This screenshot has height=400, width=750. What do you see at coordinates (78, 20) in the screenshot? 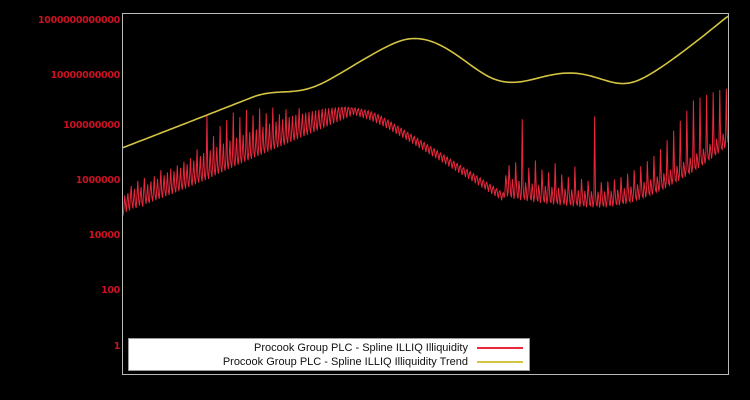
I see `y-tick-label: 1000000000000` at bounding box center [78, 20].